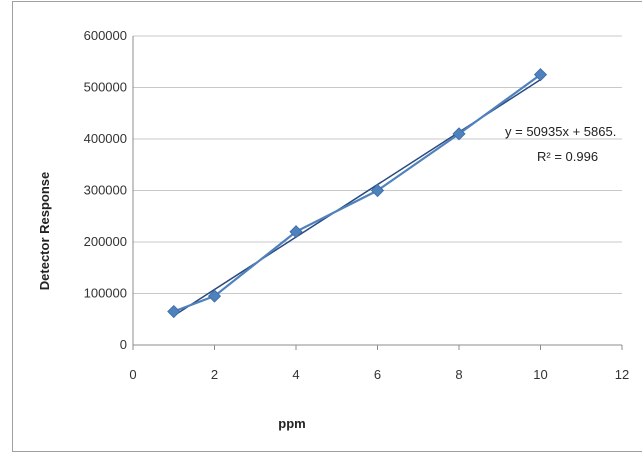 Image resolution: width=644 pixels, height=454 pixels. Describe the element at coordinates (214, 374) in the screenshot. I see `x-tick-2: 2` at that location.